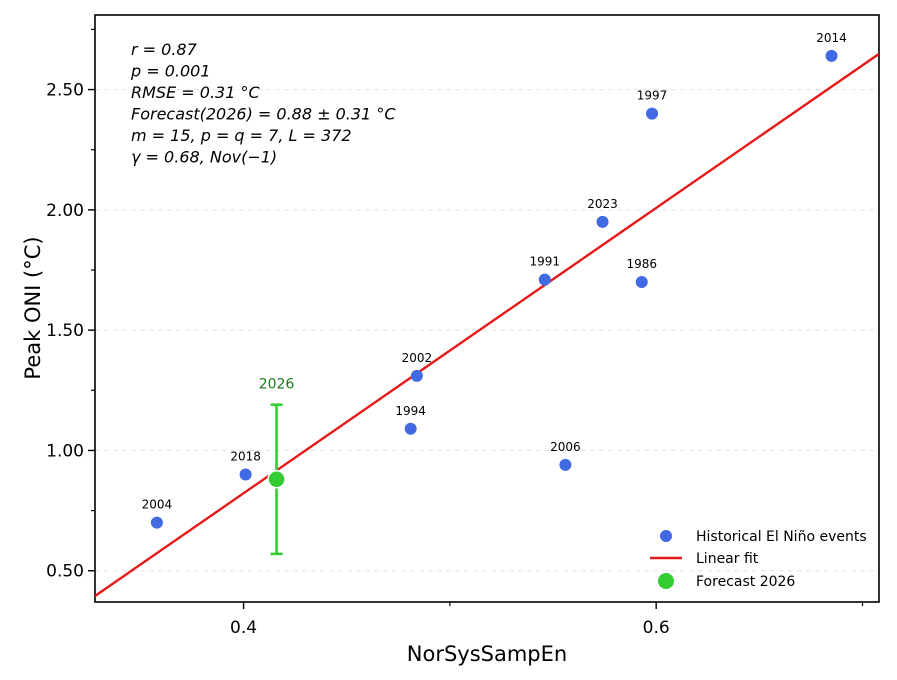 This screenshot has height=680, width=897. What do you see at coordinates (170, 71) in the screenshot?
I see `stat-line: p = 0.001` at bounding box center [170, 71].